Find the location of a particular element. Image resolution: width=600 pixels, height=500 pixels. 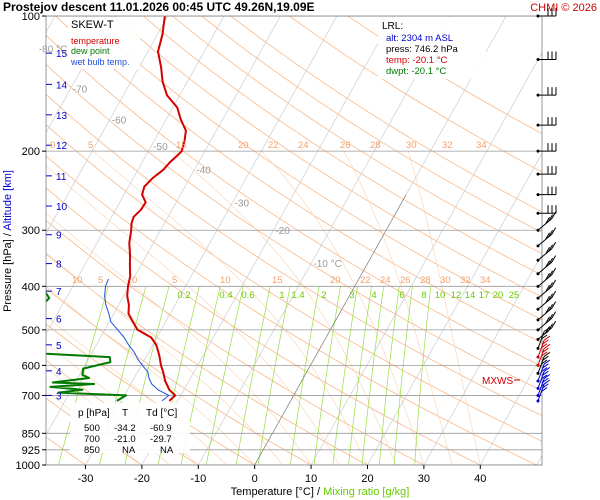

adiabat-label: 32 is located at coordinates (447, 145).